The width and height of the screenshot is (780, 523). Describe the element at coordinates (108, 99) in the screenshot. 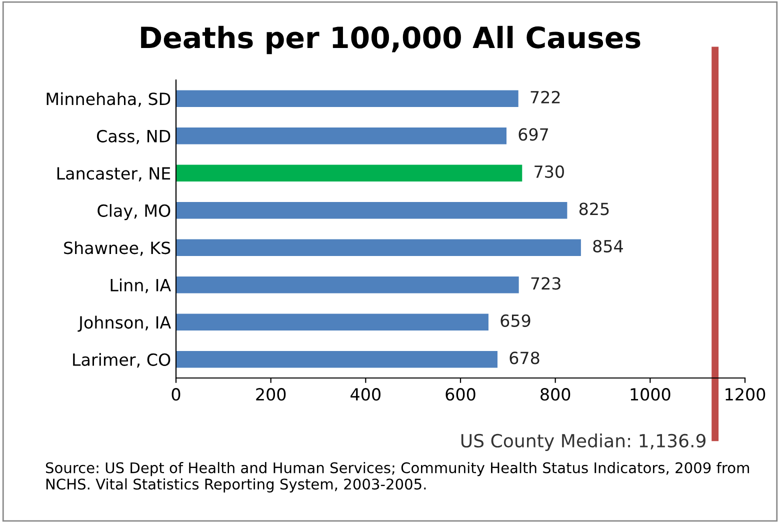

I see `y-tick-label: Minnehaha, SD` at that location.